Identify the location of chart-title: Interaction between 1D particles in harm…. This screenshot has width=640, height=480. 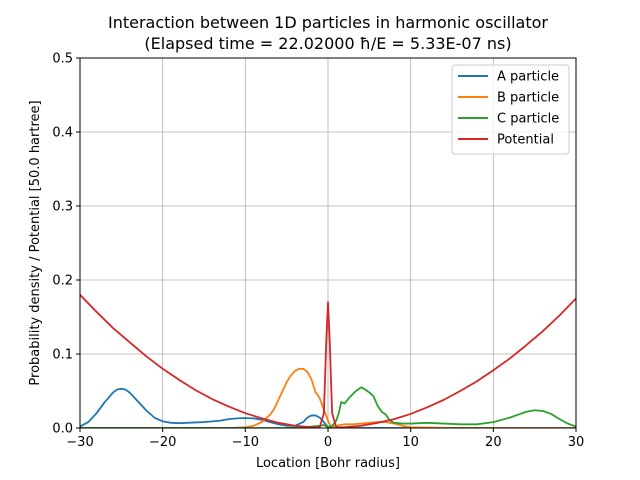
(328, 22).